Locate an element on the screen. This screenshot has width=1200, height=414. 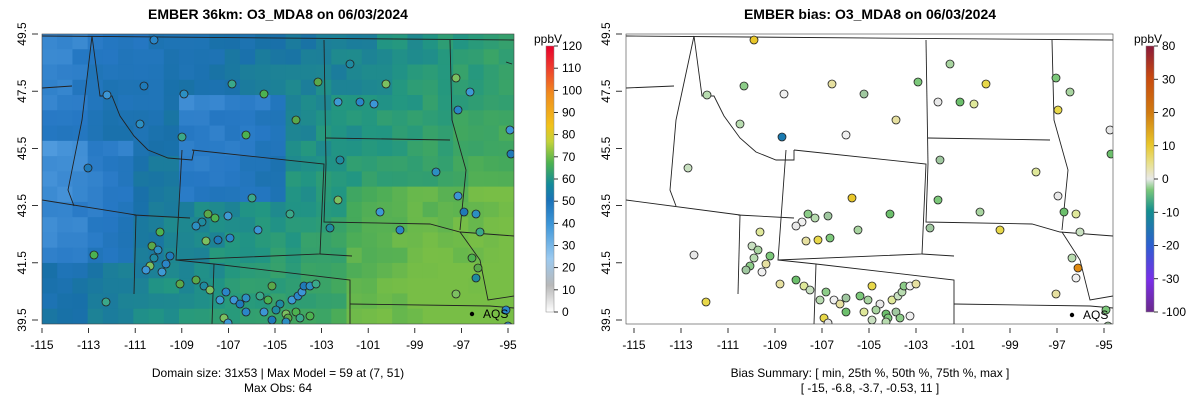
x-tick-label: -111 is located at coordinates (728, 345).